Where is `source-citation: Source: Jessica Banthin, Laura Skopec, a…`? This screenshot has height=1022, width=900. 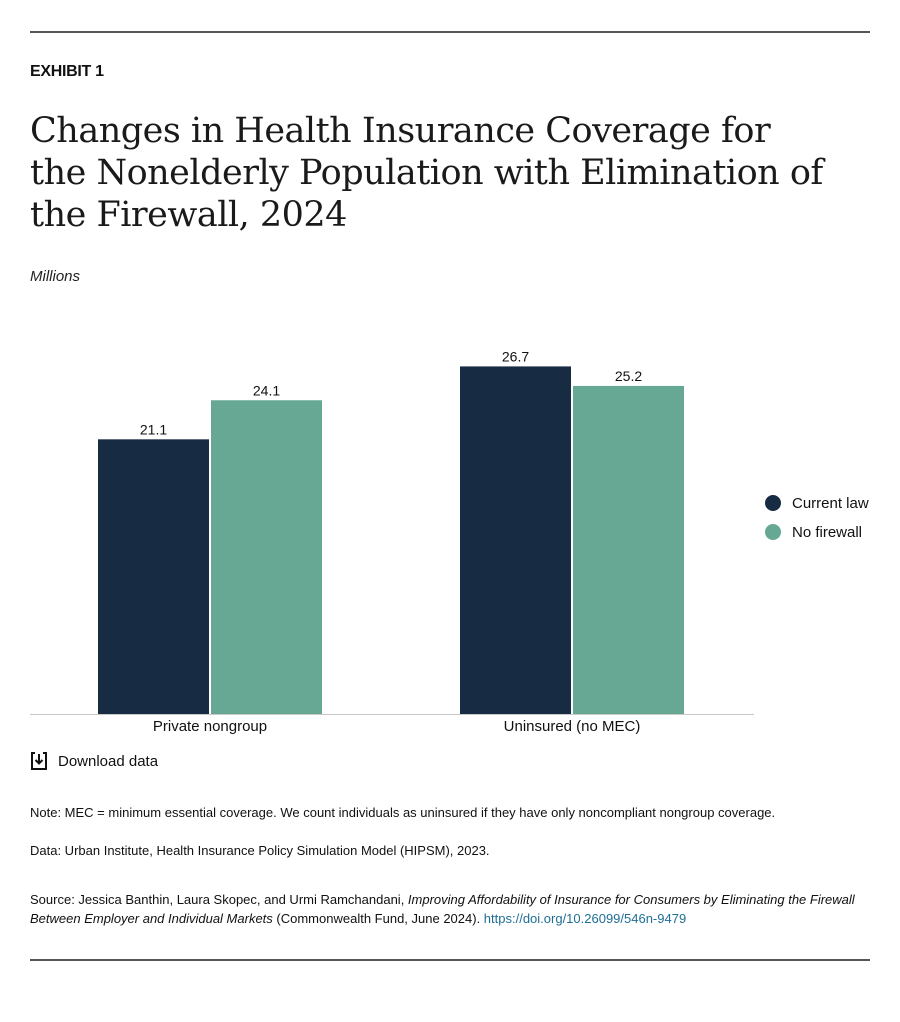
source-citation: Source: Jessica Banthin, Laura Skopec, a… is located at coordinates (450, 909).